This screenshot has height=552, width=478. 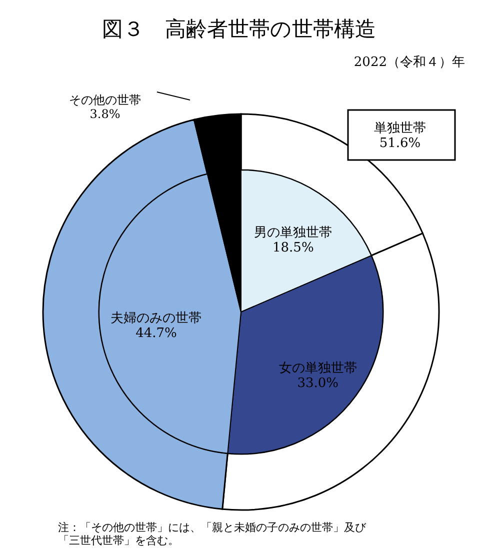 I want to click on legend-label: その他の世帯, so click(x=105, y=100).